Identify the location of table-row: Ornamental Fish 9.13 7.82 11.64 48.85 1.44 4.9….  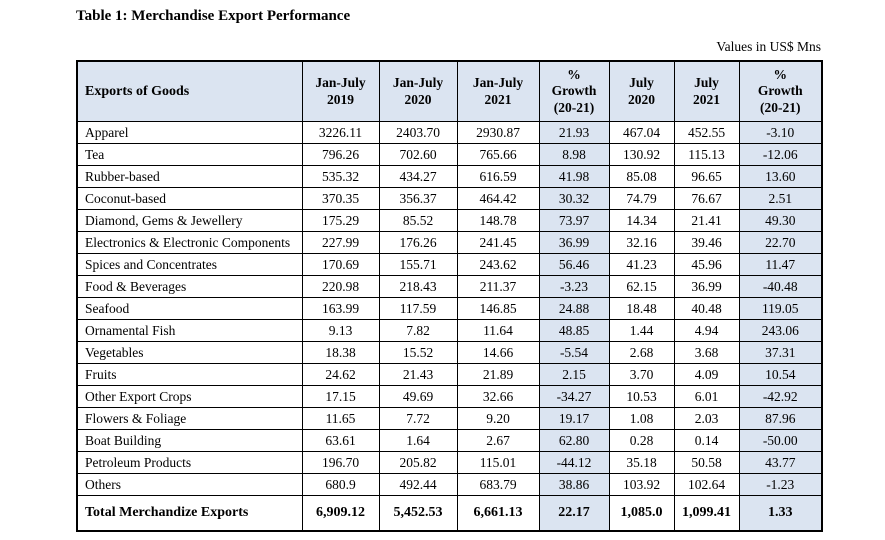
(449, 331).